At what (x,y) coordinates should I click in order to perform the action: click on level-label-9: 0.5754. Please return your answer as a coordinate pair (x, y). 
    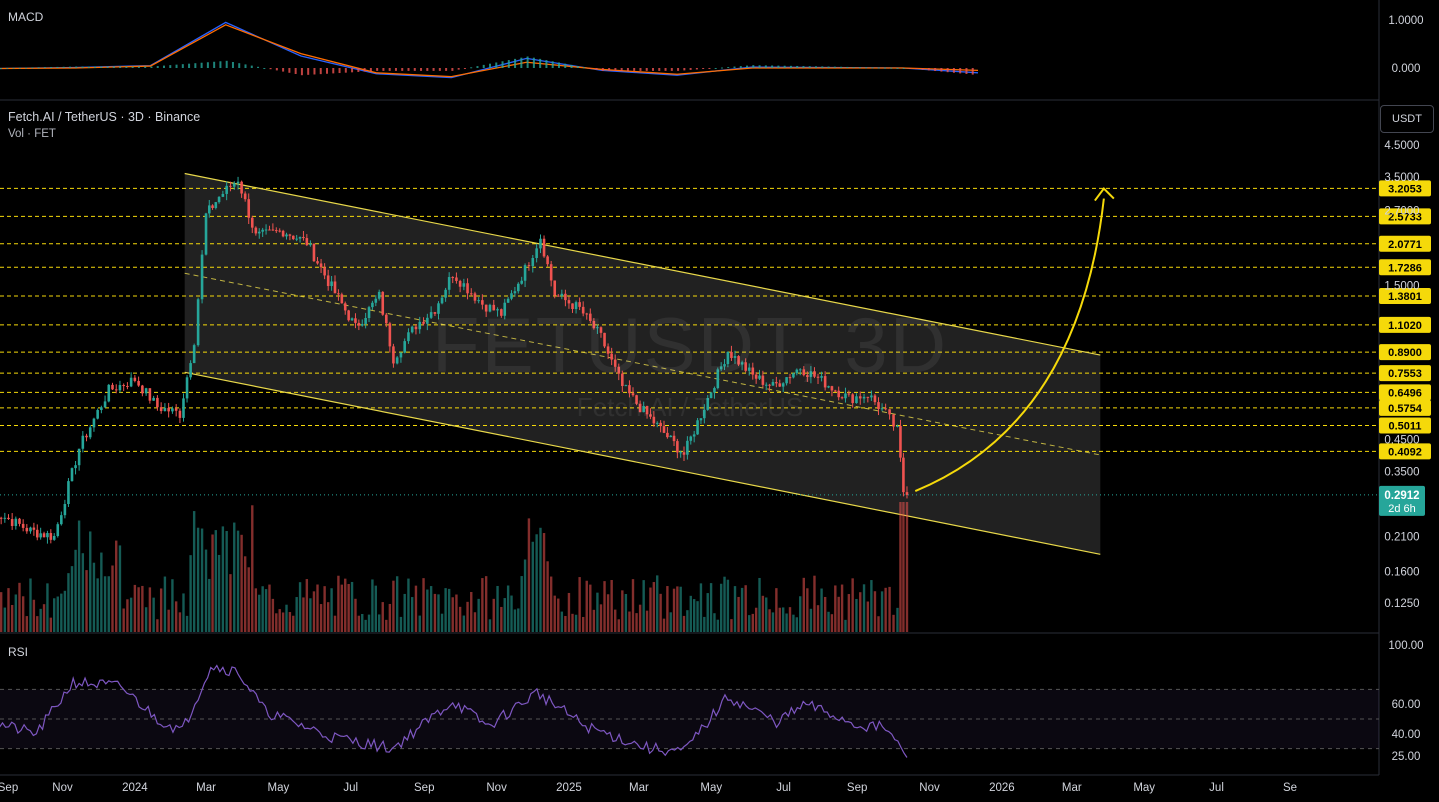
    Looking at the image, I should click on (1405, 409).